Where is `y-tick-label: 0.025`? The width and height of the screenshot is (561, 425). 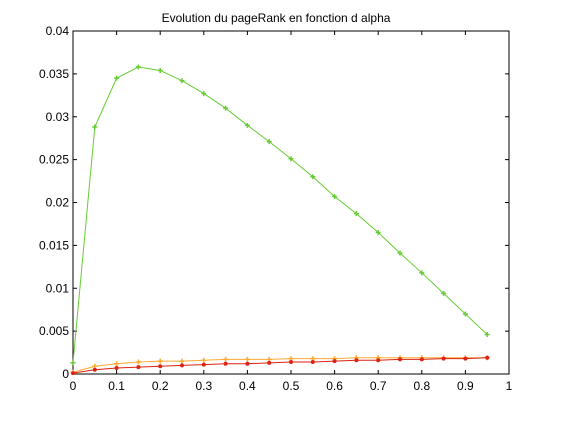 y-tick-label: 0.025 is located at coordinates (54, 160).